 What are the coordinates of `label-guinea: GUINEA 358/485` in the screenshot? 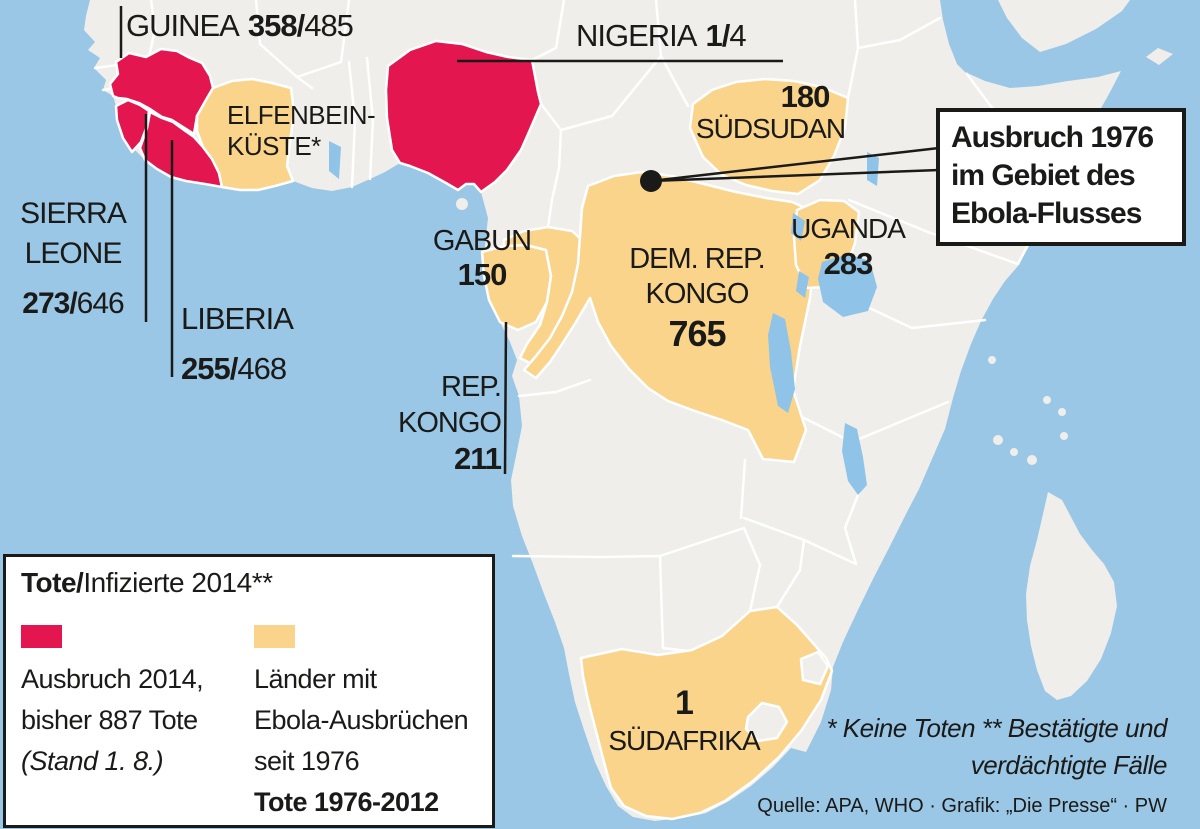 It's located at (240, 26).